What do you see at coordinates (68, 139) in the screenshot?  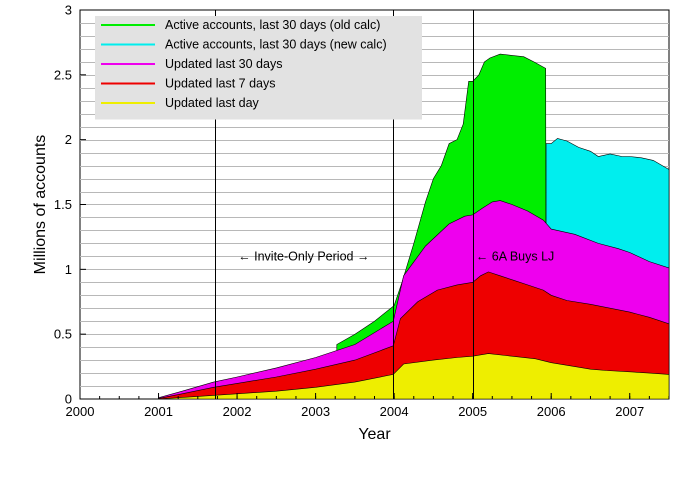 I see `y-tick-label: 2` at bounding box center [68, 139].